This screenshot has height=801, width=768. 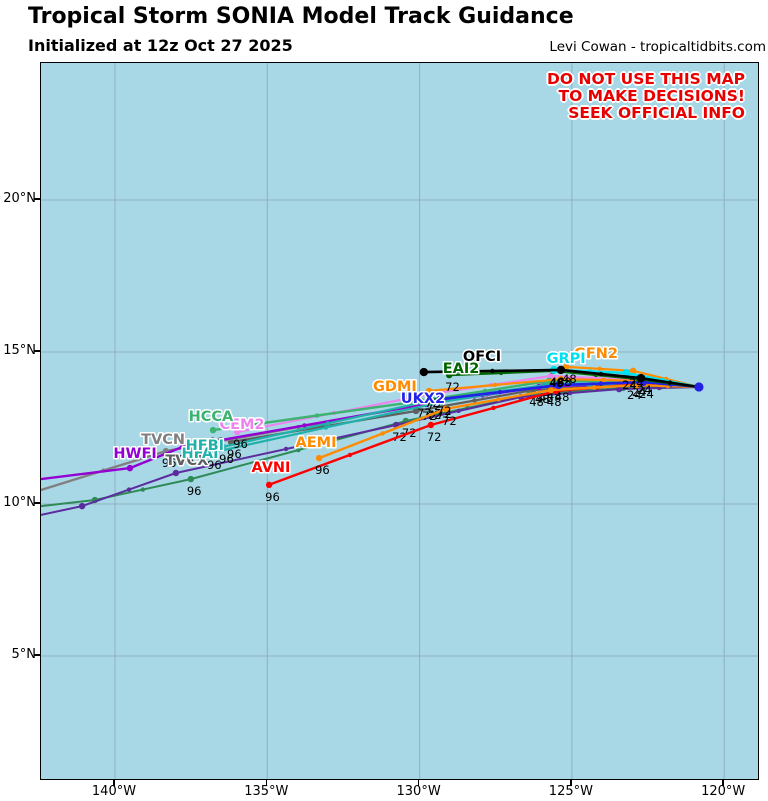 I want to click on model-label-EAI2: EAI2, so click(x=461, y=369).